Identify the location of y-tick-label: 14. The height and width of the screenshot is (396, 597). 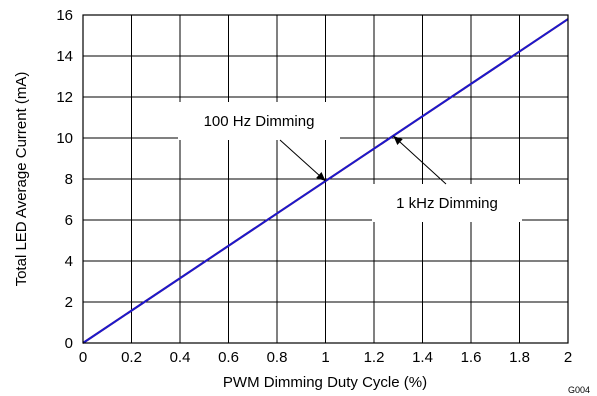
(64, 56).